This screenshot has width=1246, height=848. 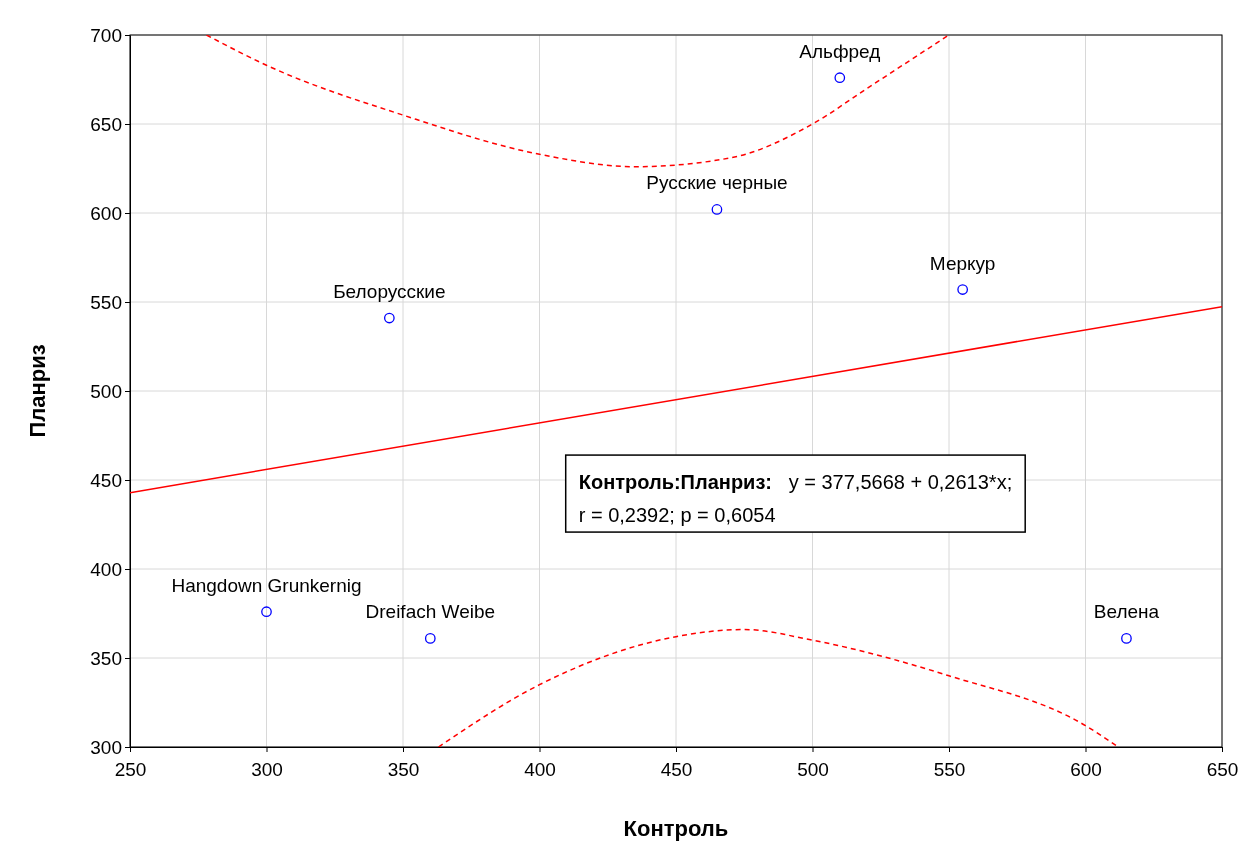 I want to click on y-tick-label: 400, so click(x=106, y=569).